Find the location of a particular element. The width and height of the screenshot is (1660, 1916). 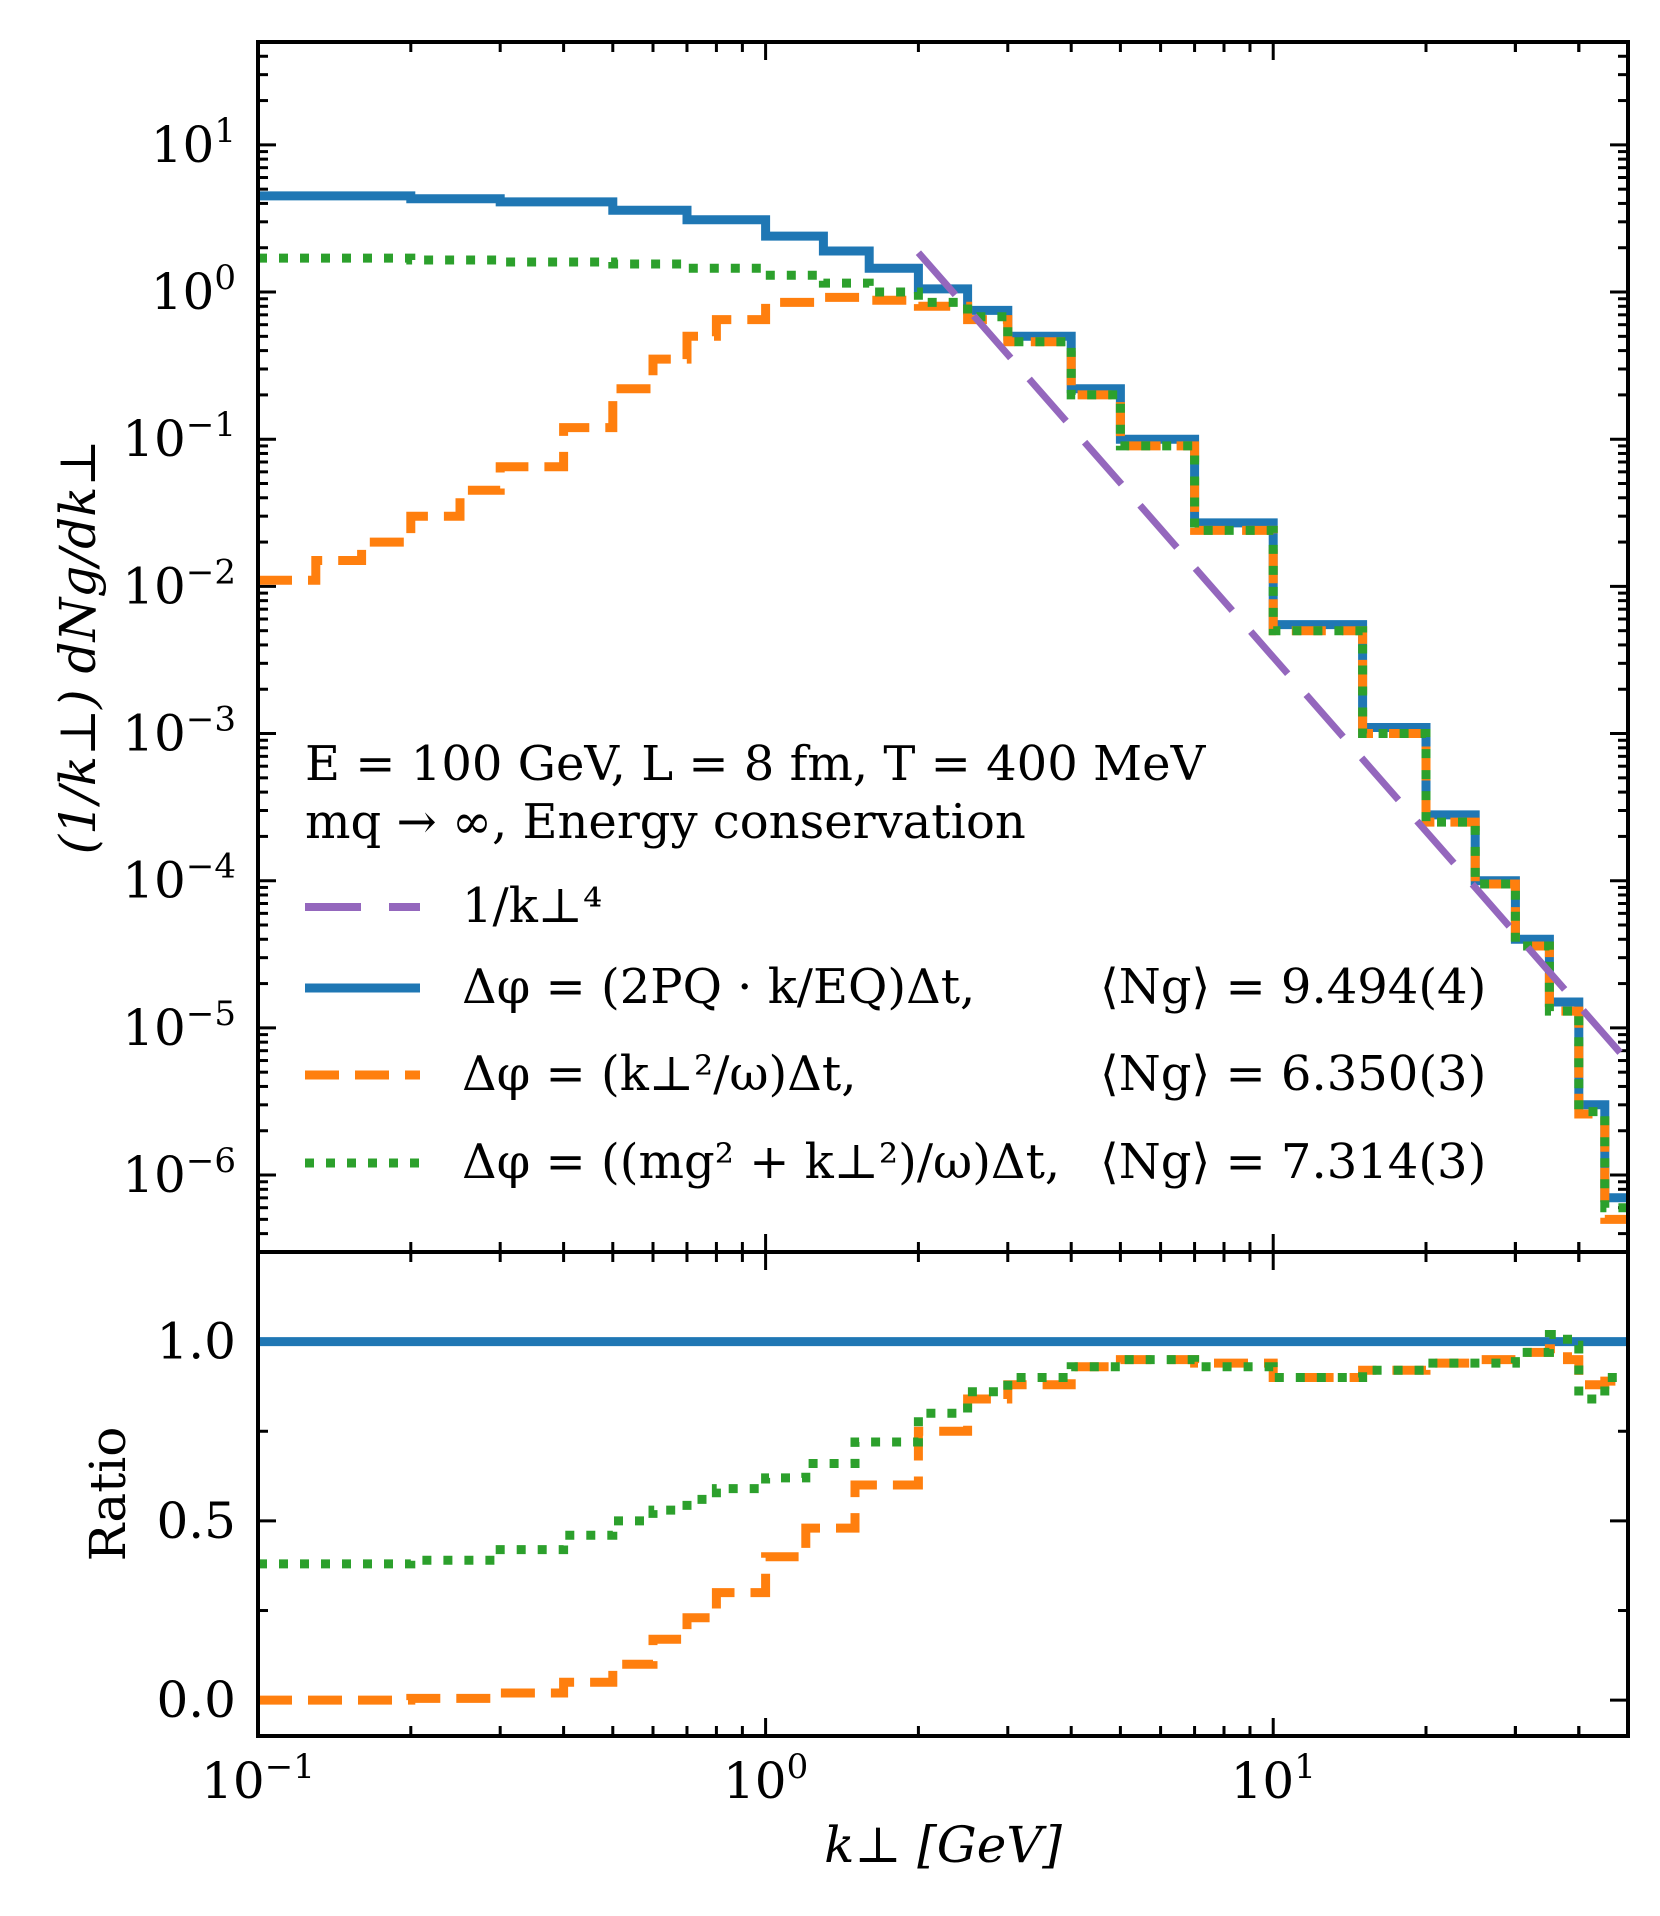

legend-item-power-law: 1/k⊥⁴ is located at coordinates (453, 906).